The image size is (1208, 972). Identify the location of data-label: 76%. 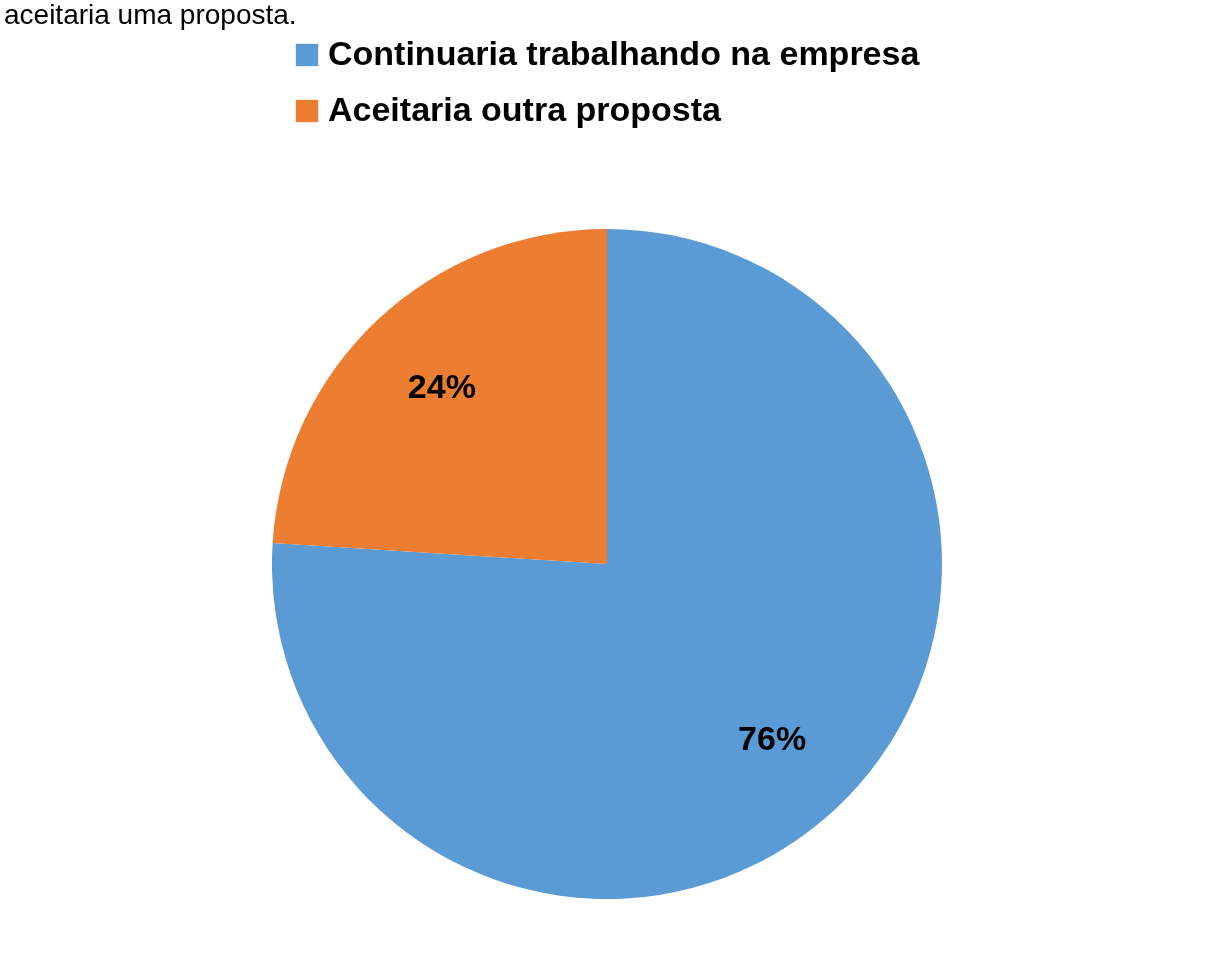
(772, 737).